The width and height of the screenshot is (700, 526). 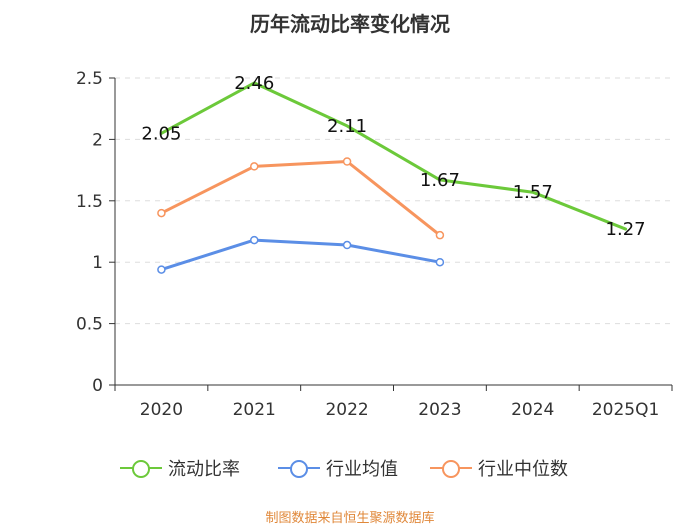 I want to click on legend-label: 行业中位数, so click(x=523, y=469).